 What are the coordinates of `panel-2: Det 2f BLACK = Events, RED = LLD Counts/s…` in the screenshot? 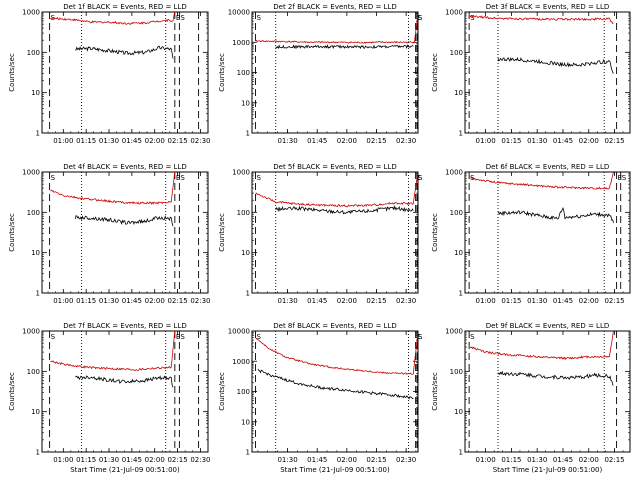 It's located at (320, 74).